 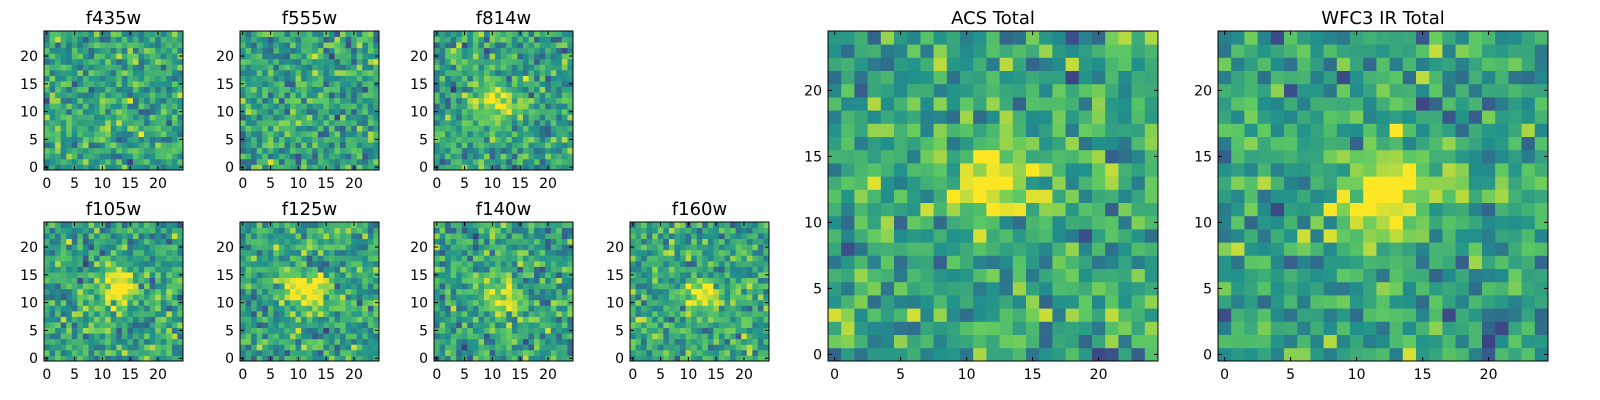 What do you see at coordinates (503, 291) in the screenshot?
I see `axes-frame` at bounding box center [503, 291].